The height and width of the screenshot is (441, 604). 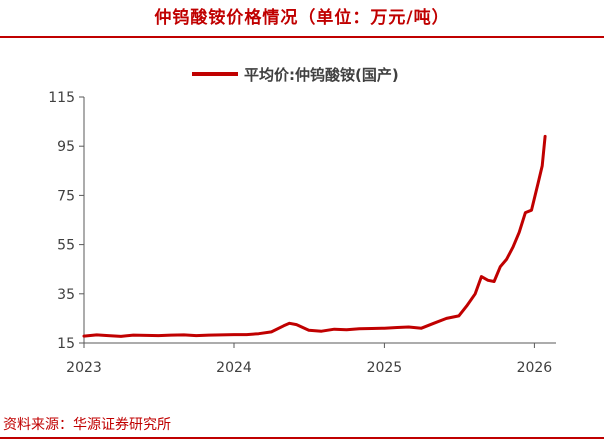 I want to click on y-tick-label: 55, so click(x=66, y=246).